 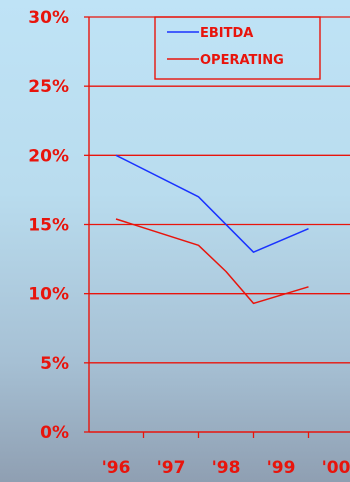 I want to click on x-tick-label: '00, so click(x=336, y=468).